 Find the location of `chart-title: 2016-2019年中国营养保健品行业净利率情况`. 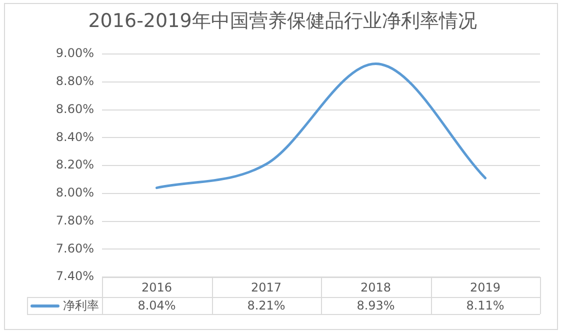

chart-title: 2016-2019年中国营养保健品行业净利率情况 is located at coordinates (282, 21).